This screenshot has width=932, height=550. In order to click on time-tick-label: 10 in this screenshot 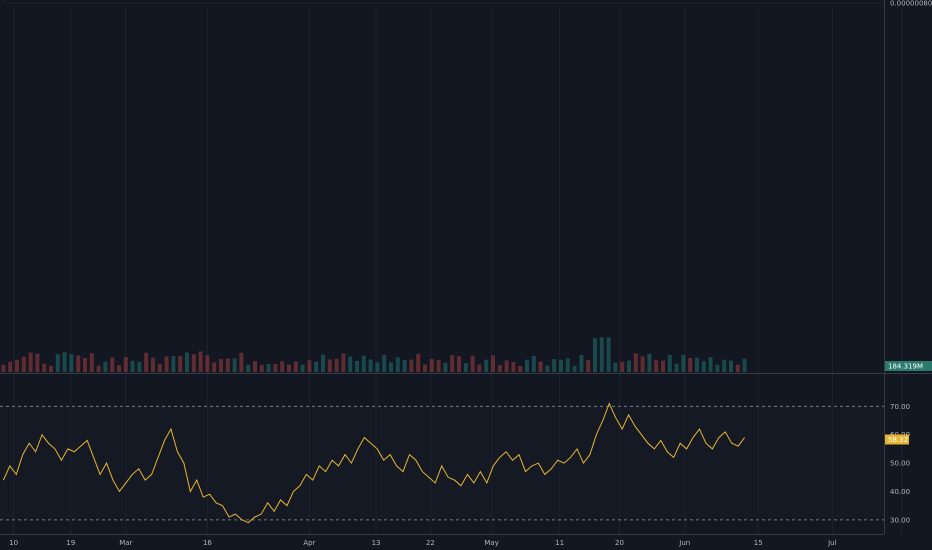, I will do `click(13, 543)`.